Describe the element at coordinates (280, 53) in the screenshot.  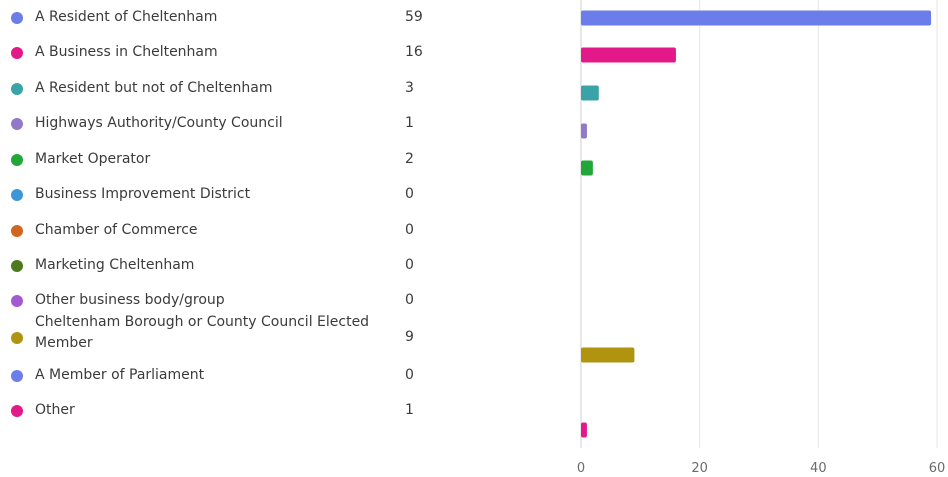
I see `legend-row: A Business in Cheltenham 16` at that location.